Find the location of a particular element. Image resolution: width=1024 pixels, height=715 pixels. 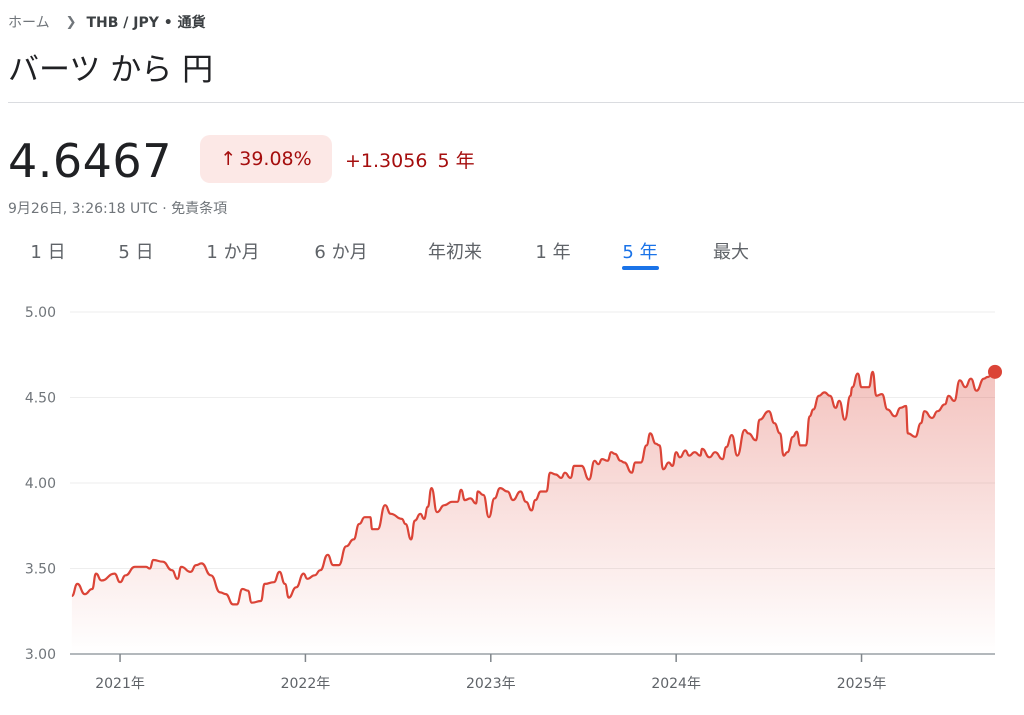

tab-5d: 5 日 is located at coordinates (136, 252).